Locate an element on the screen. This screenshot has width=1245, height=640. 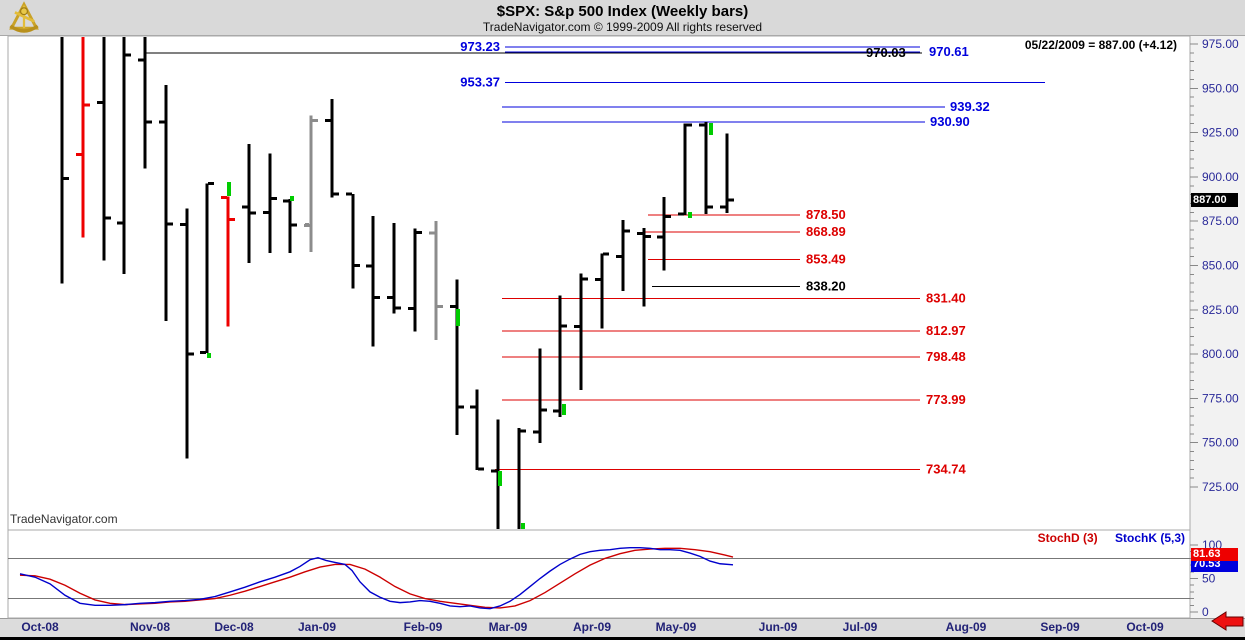
level-label: 953.37 is located at coordinates (480, 81).